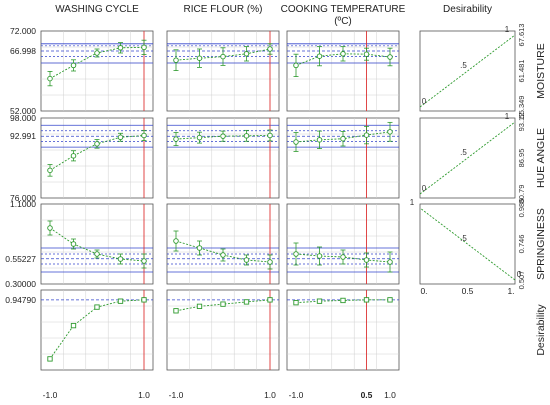  I want to click on y-tick-label: 0.55227, so click(20, 259).